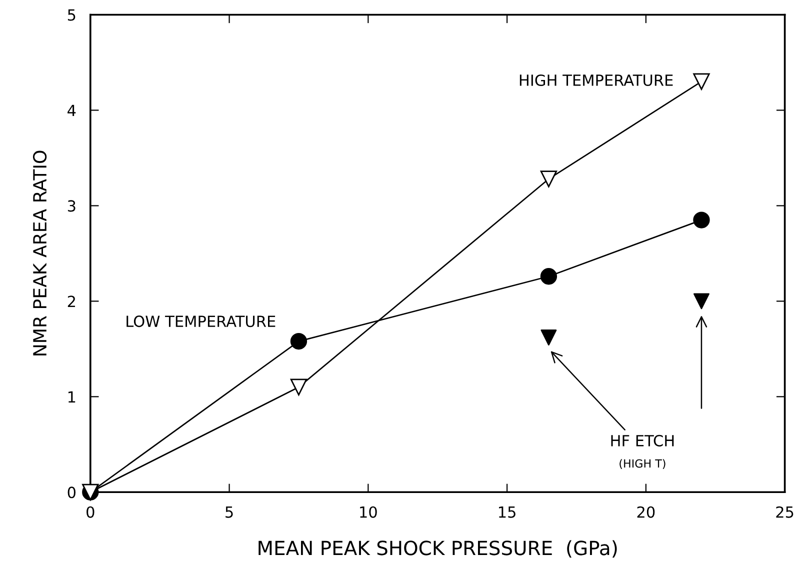 This screenshot has height=567, width=800. What do you see at coordinates (201, 322) in the screenshot?
I see `series-label: LOW TEMPERATURE` at bounding box center [201, 322].